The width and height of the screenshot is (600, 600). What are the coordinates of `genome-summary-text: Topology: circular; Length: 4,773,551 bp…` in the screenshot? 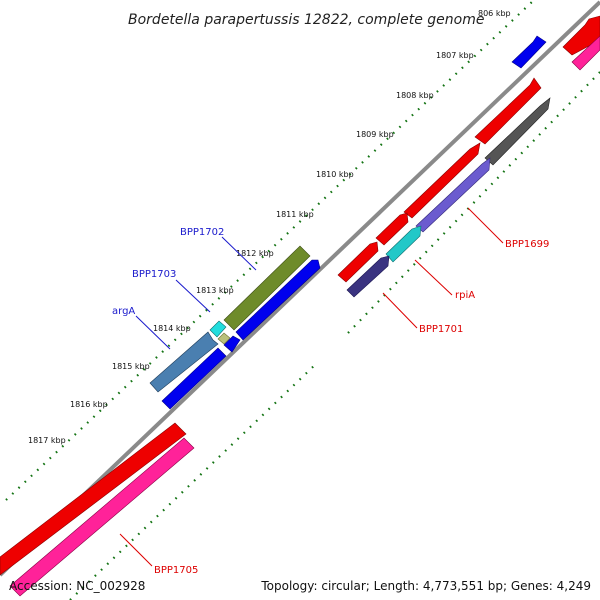 It's located at (426, 586).